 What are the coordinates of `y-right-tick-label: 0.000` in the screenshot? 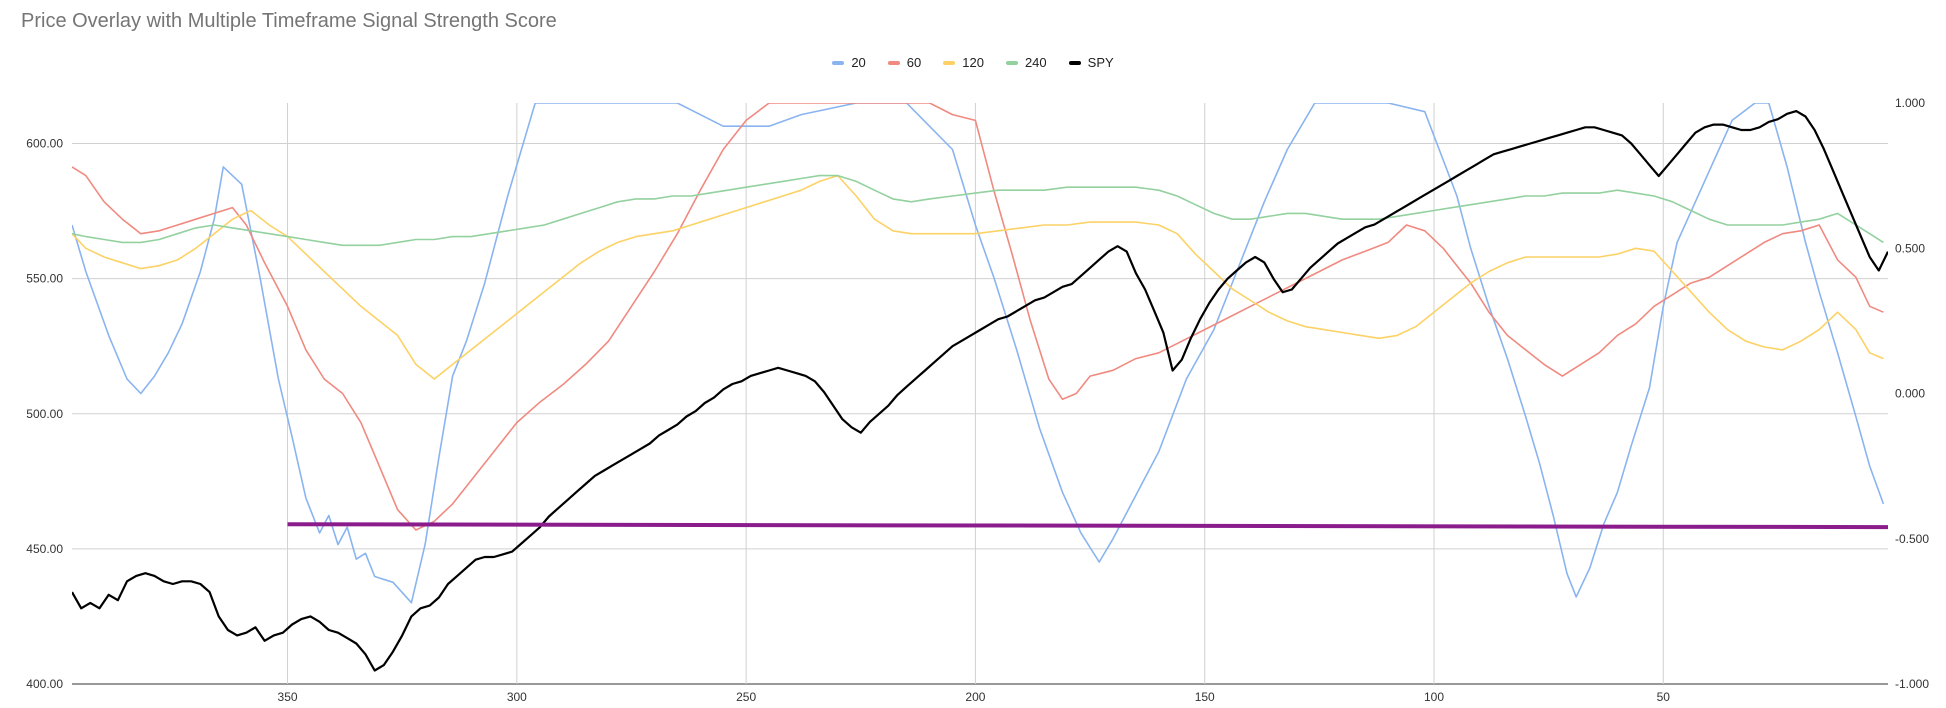 It's located at (1910, 394).